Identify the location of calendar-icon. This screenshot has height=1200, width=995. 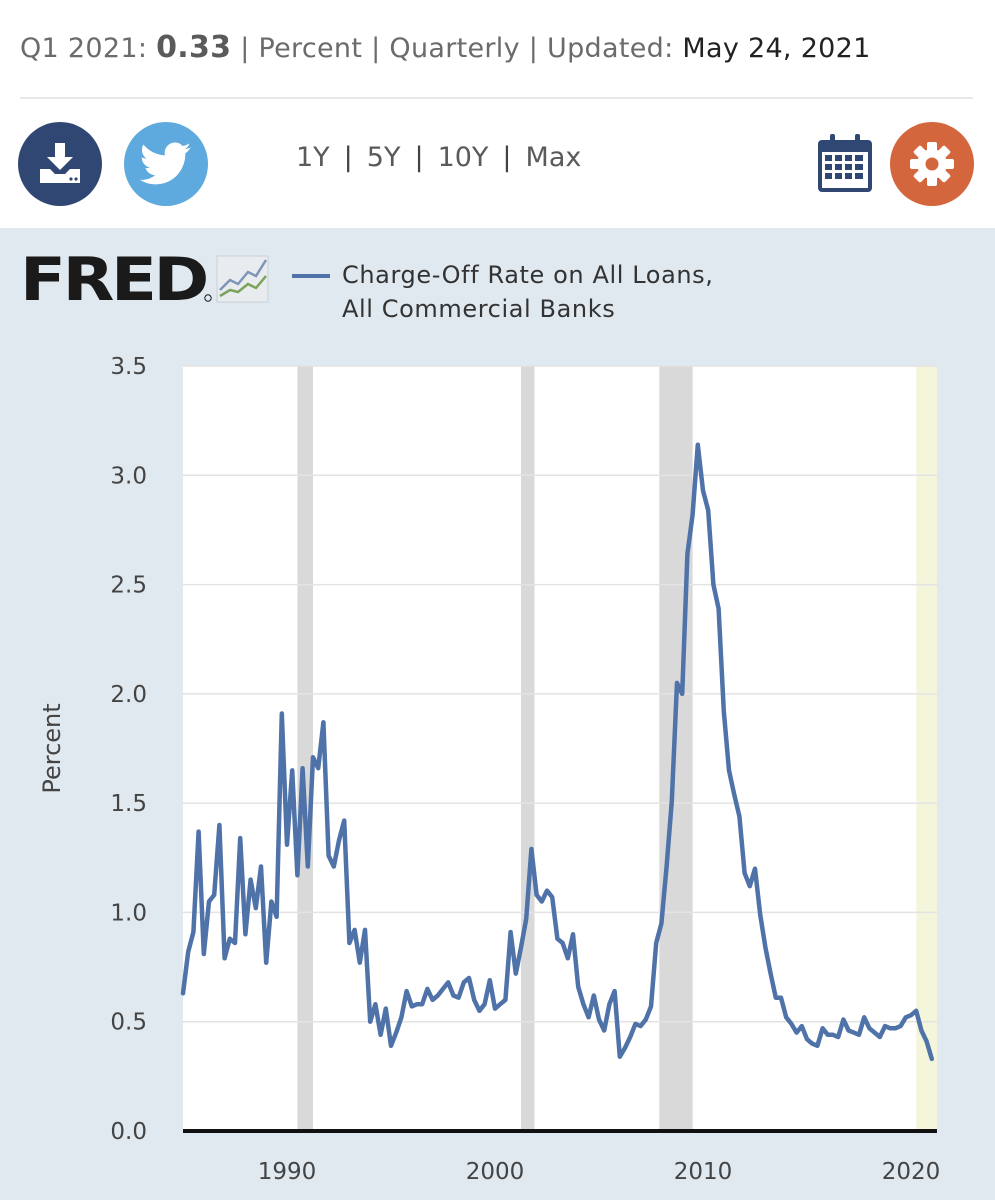
(845, 163).